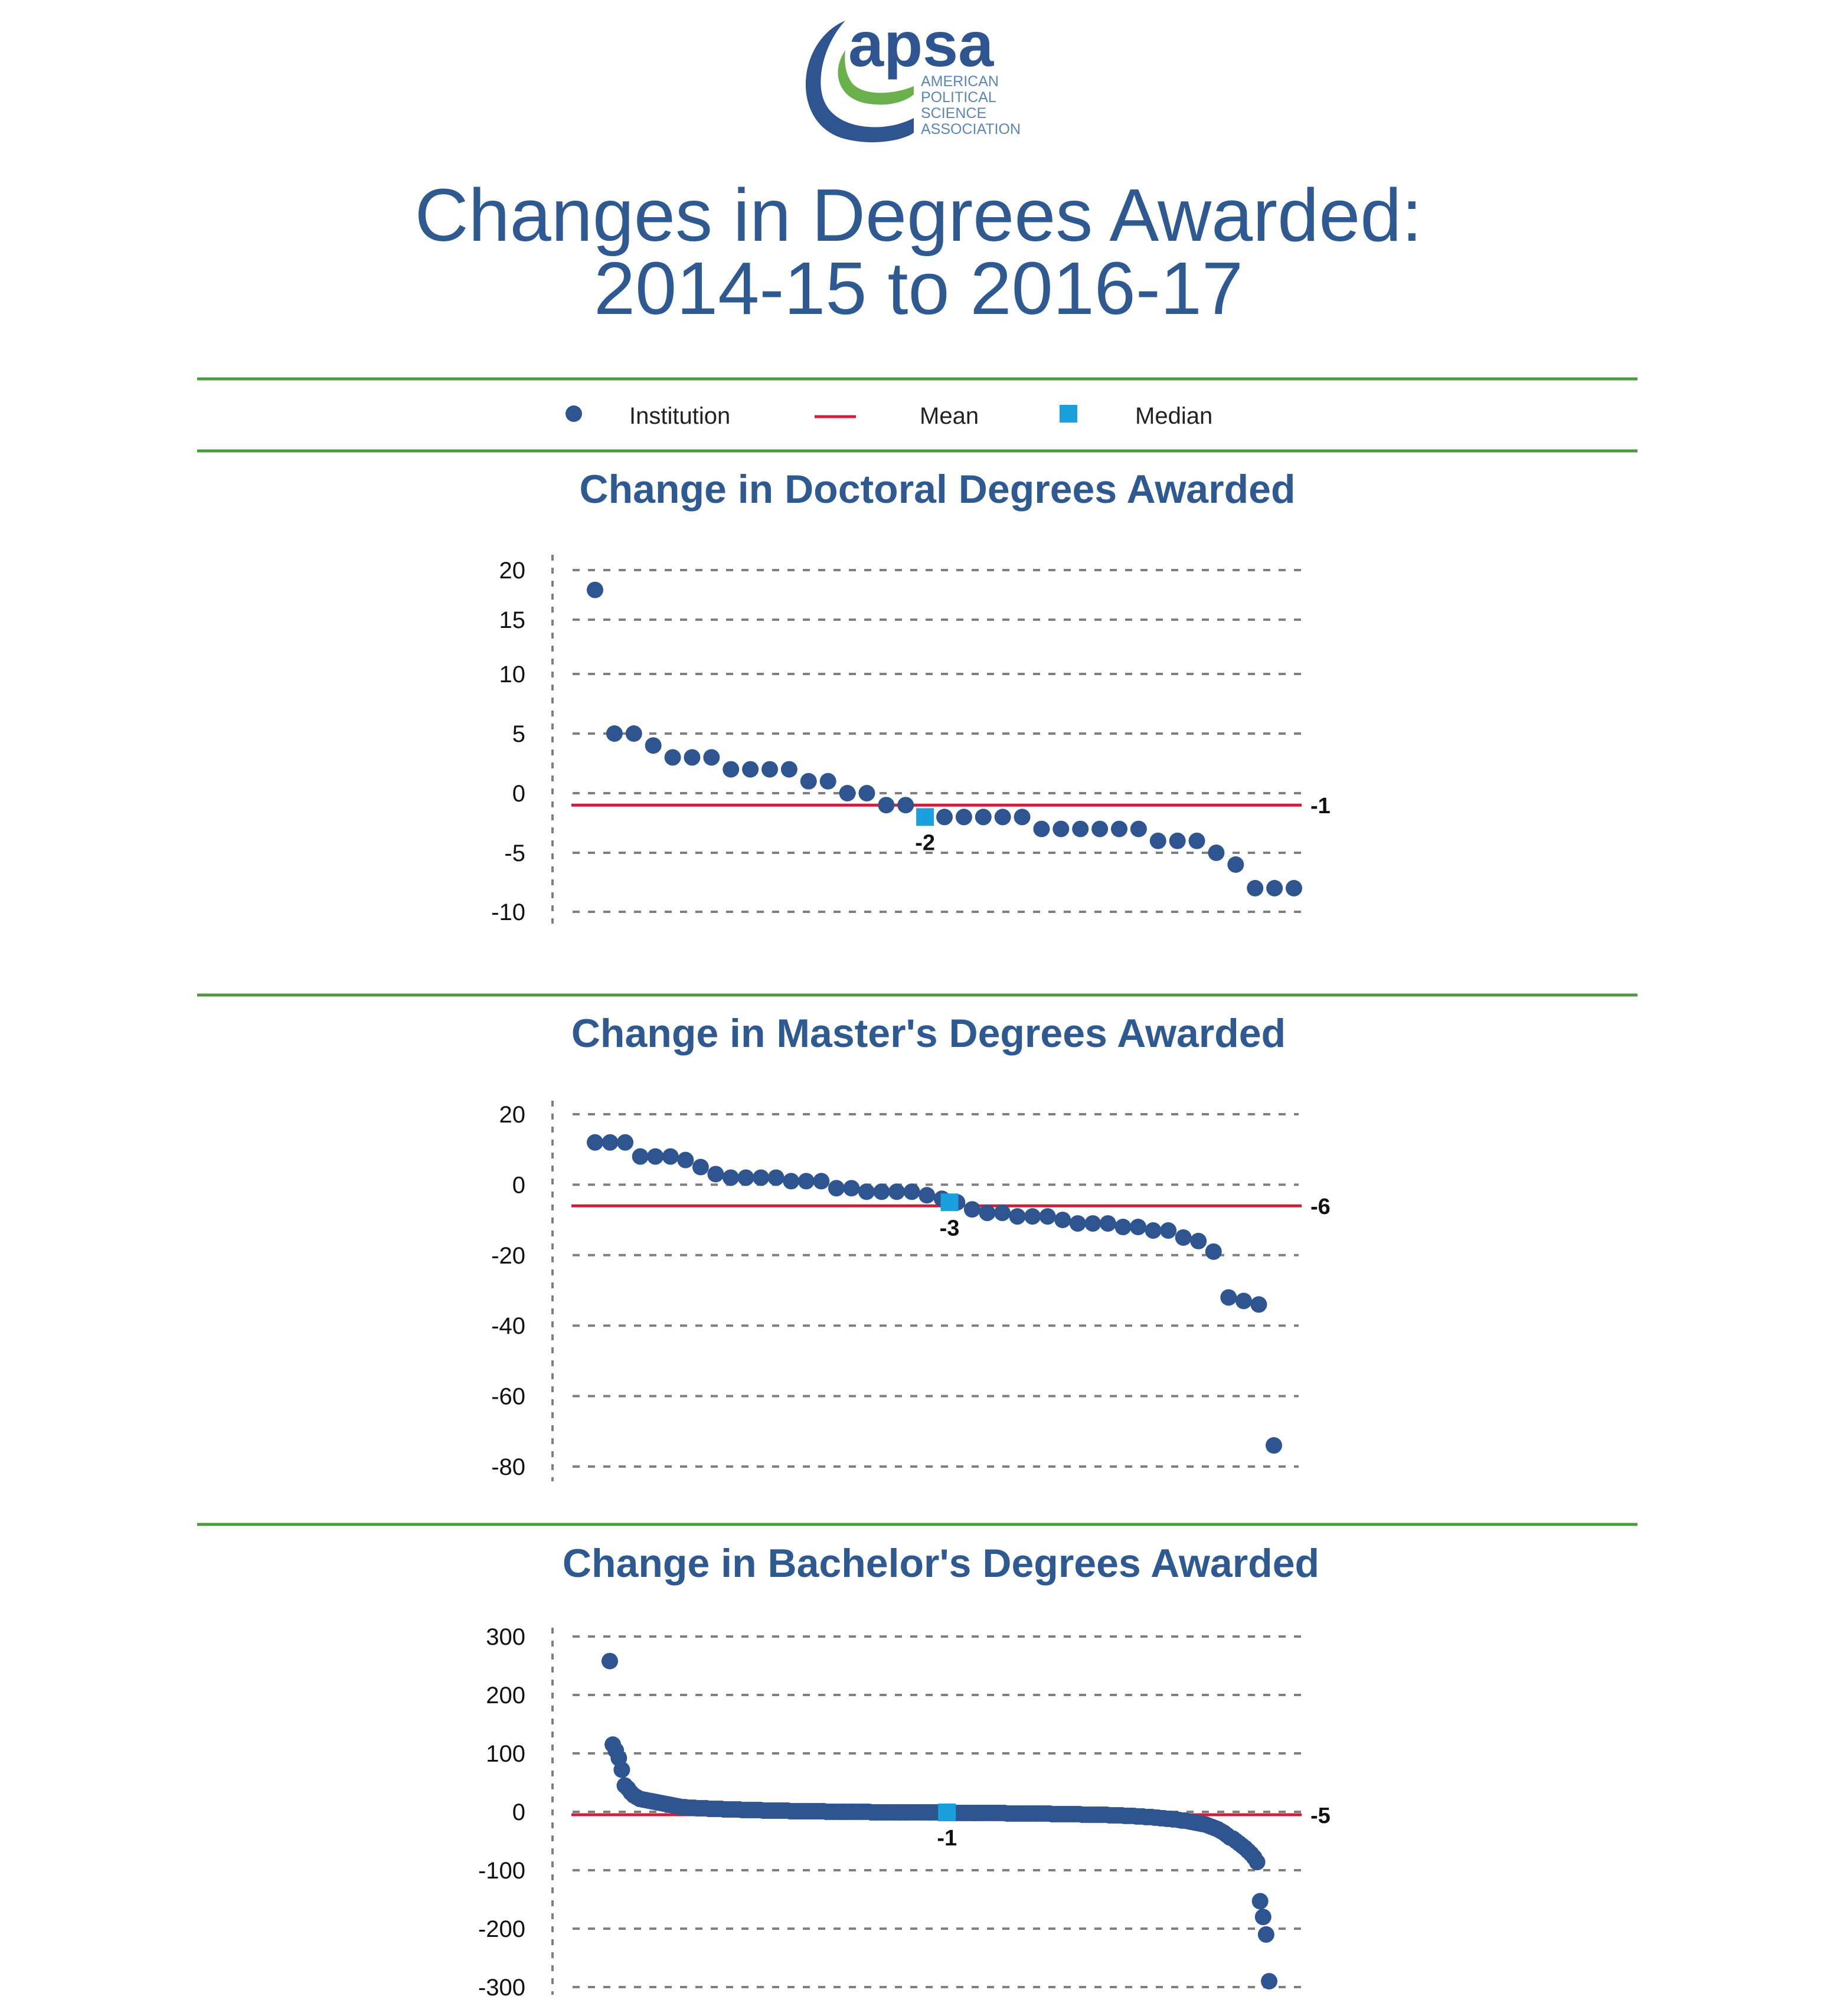  What do you see at coordinates (512, 620) in the screenshot?
I see `y-tick-label: 15` at bounding box center [512, 620].